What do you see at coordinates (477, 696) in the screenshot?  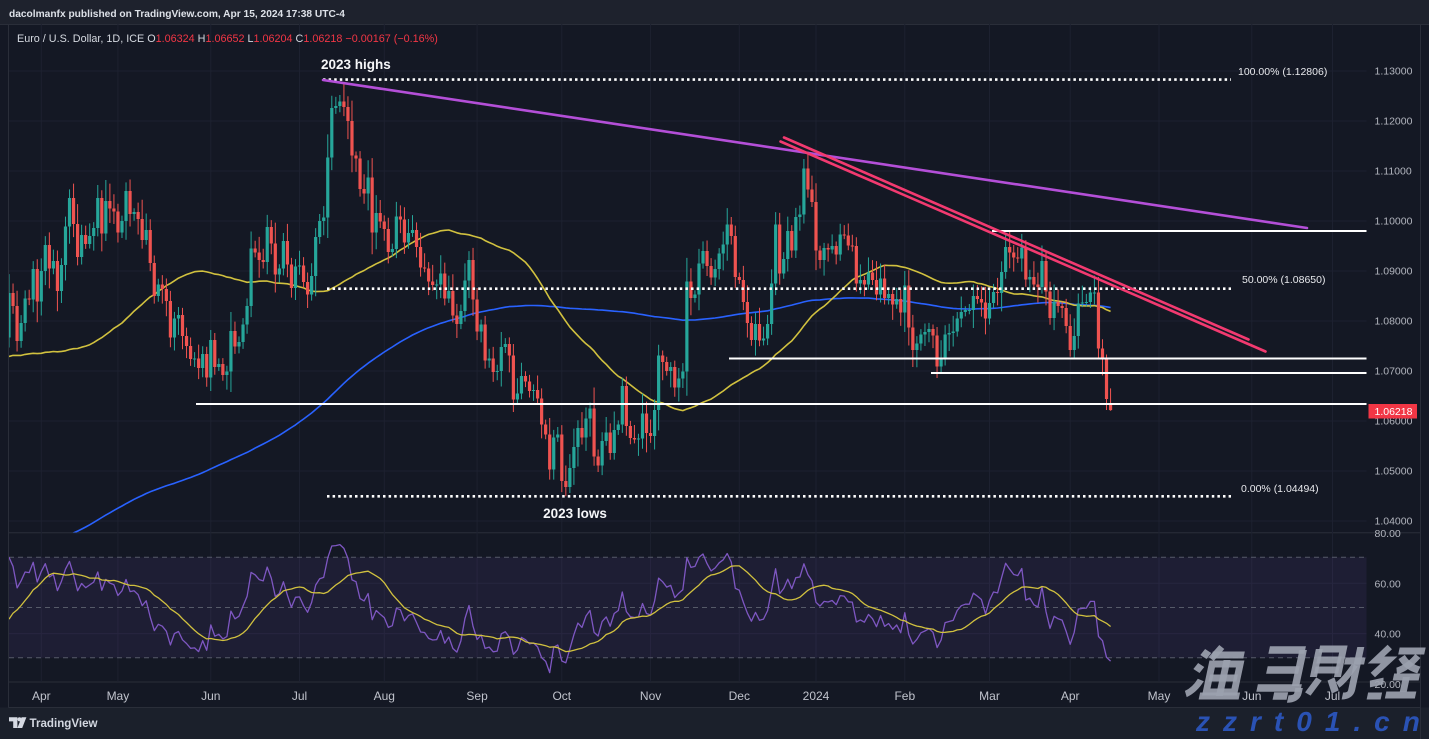 I see `svg-text: Sep` at bounding box center [477, 696].